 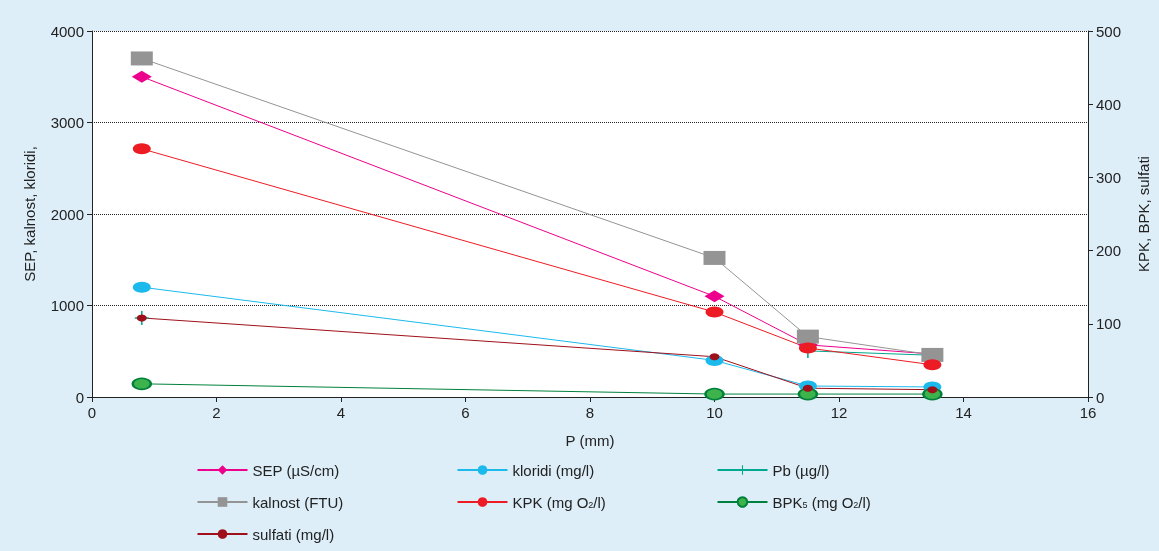 What do you see at coordinates (963, 412) in the screenshot?
I see `x-tick-label: 14` at bounding box center [963, 412].